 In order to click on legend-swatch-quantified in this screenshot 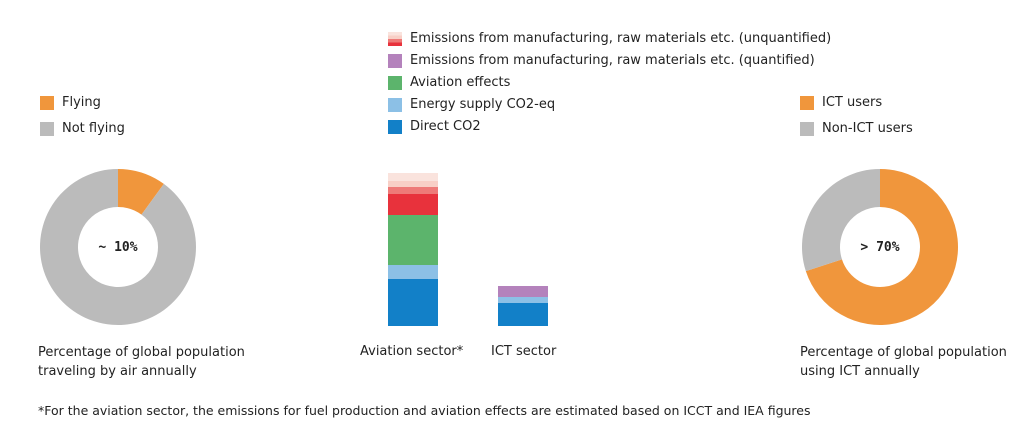, I will do `click(395, 60)`.